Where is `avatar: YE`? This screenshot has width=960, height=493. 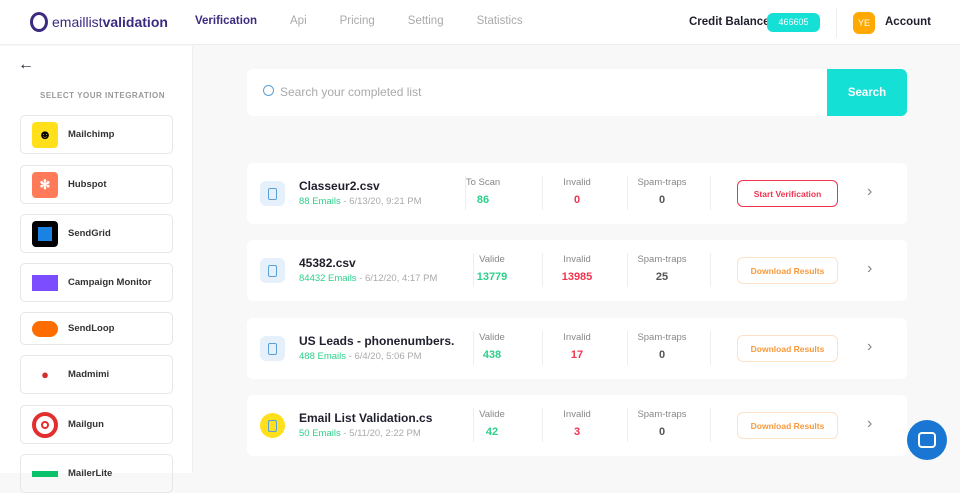
avatar: YE is located at coordinates (864, 23).